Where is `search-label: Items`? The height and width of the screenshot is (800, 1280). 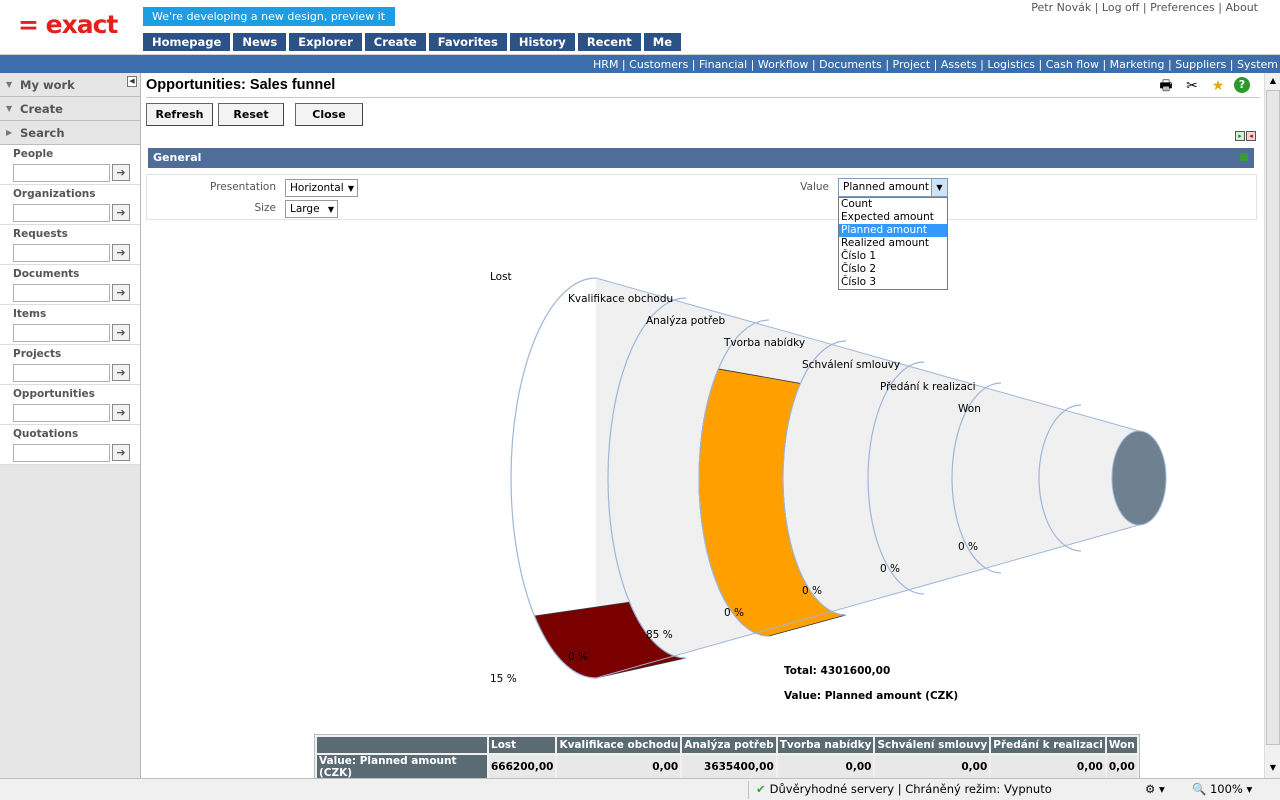
search-label: Items is located at coordinates (30, 314).